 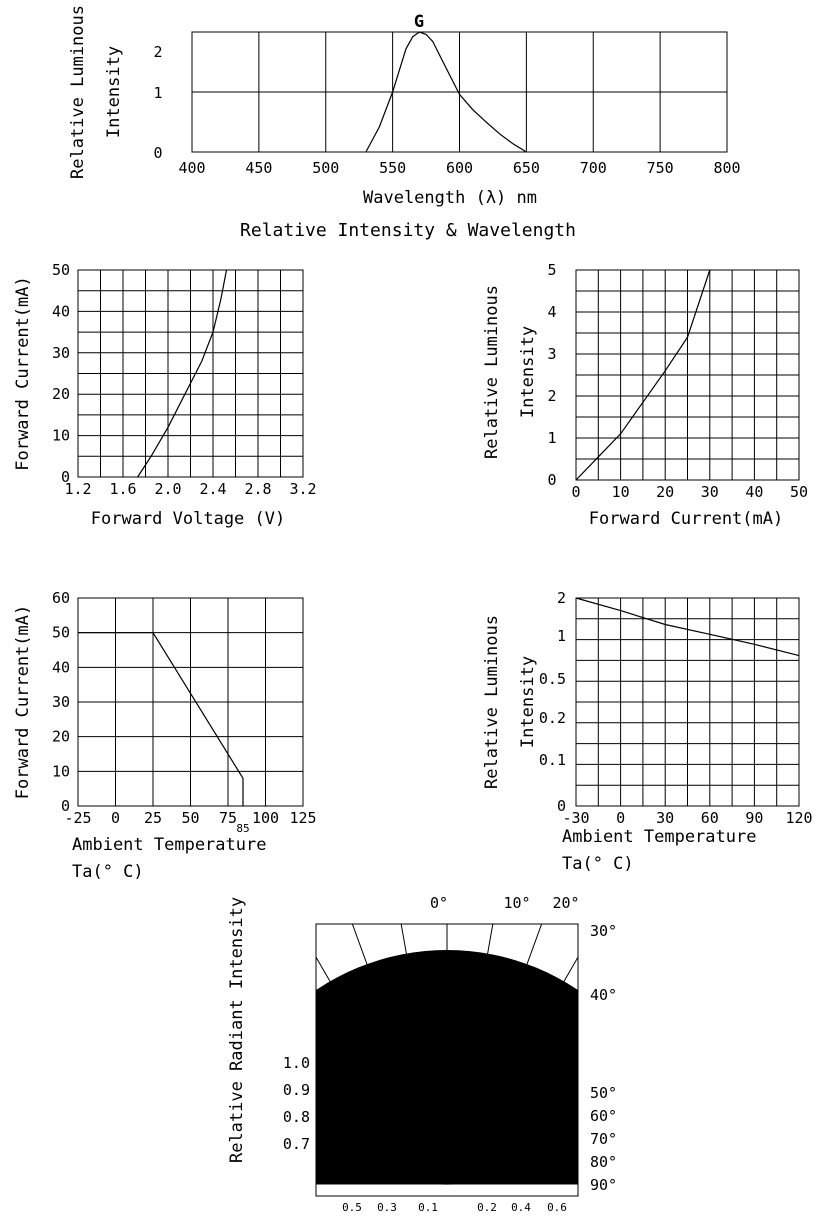 What do you see at coordinates (551, 312) in the screenshot?
I see `iv-lum-y-tick: 4` at bounding box center [551, 312].